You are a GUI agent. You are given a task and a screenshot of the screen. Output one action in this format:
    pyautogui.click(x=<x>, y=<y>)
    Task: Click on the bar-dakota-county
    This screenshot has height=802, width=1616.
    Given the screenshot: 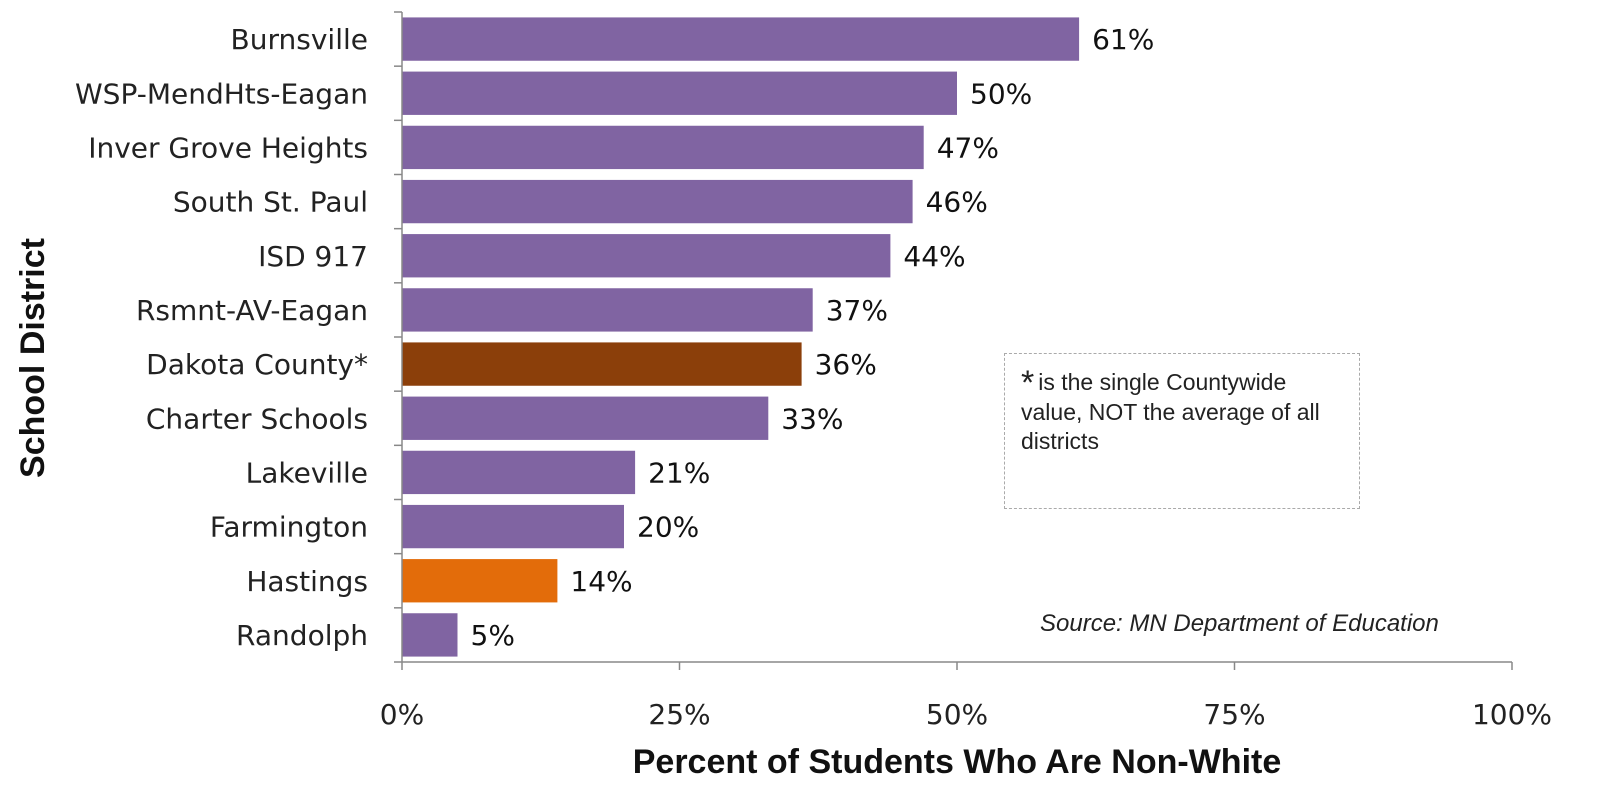 What is the action you would take?
    pyautogui.click(x=602, y=364)
    